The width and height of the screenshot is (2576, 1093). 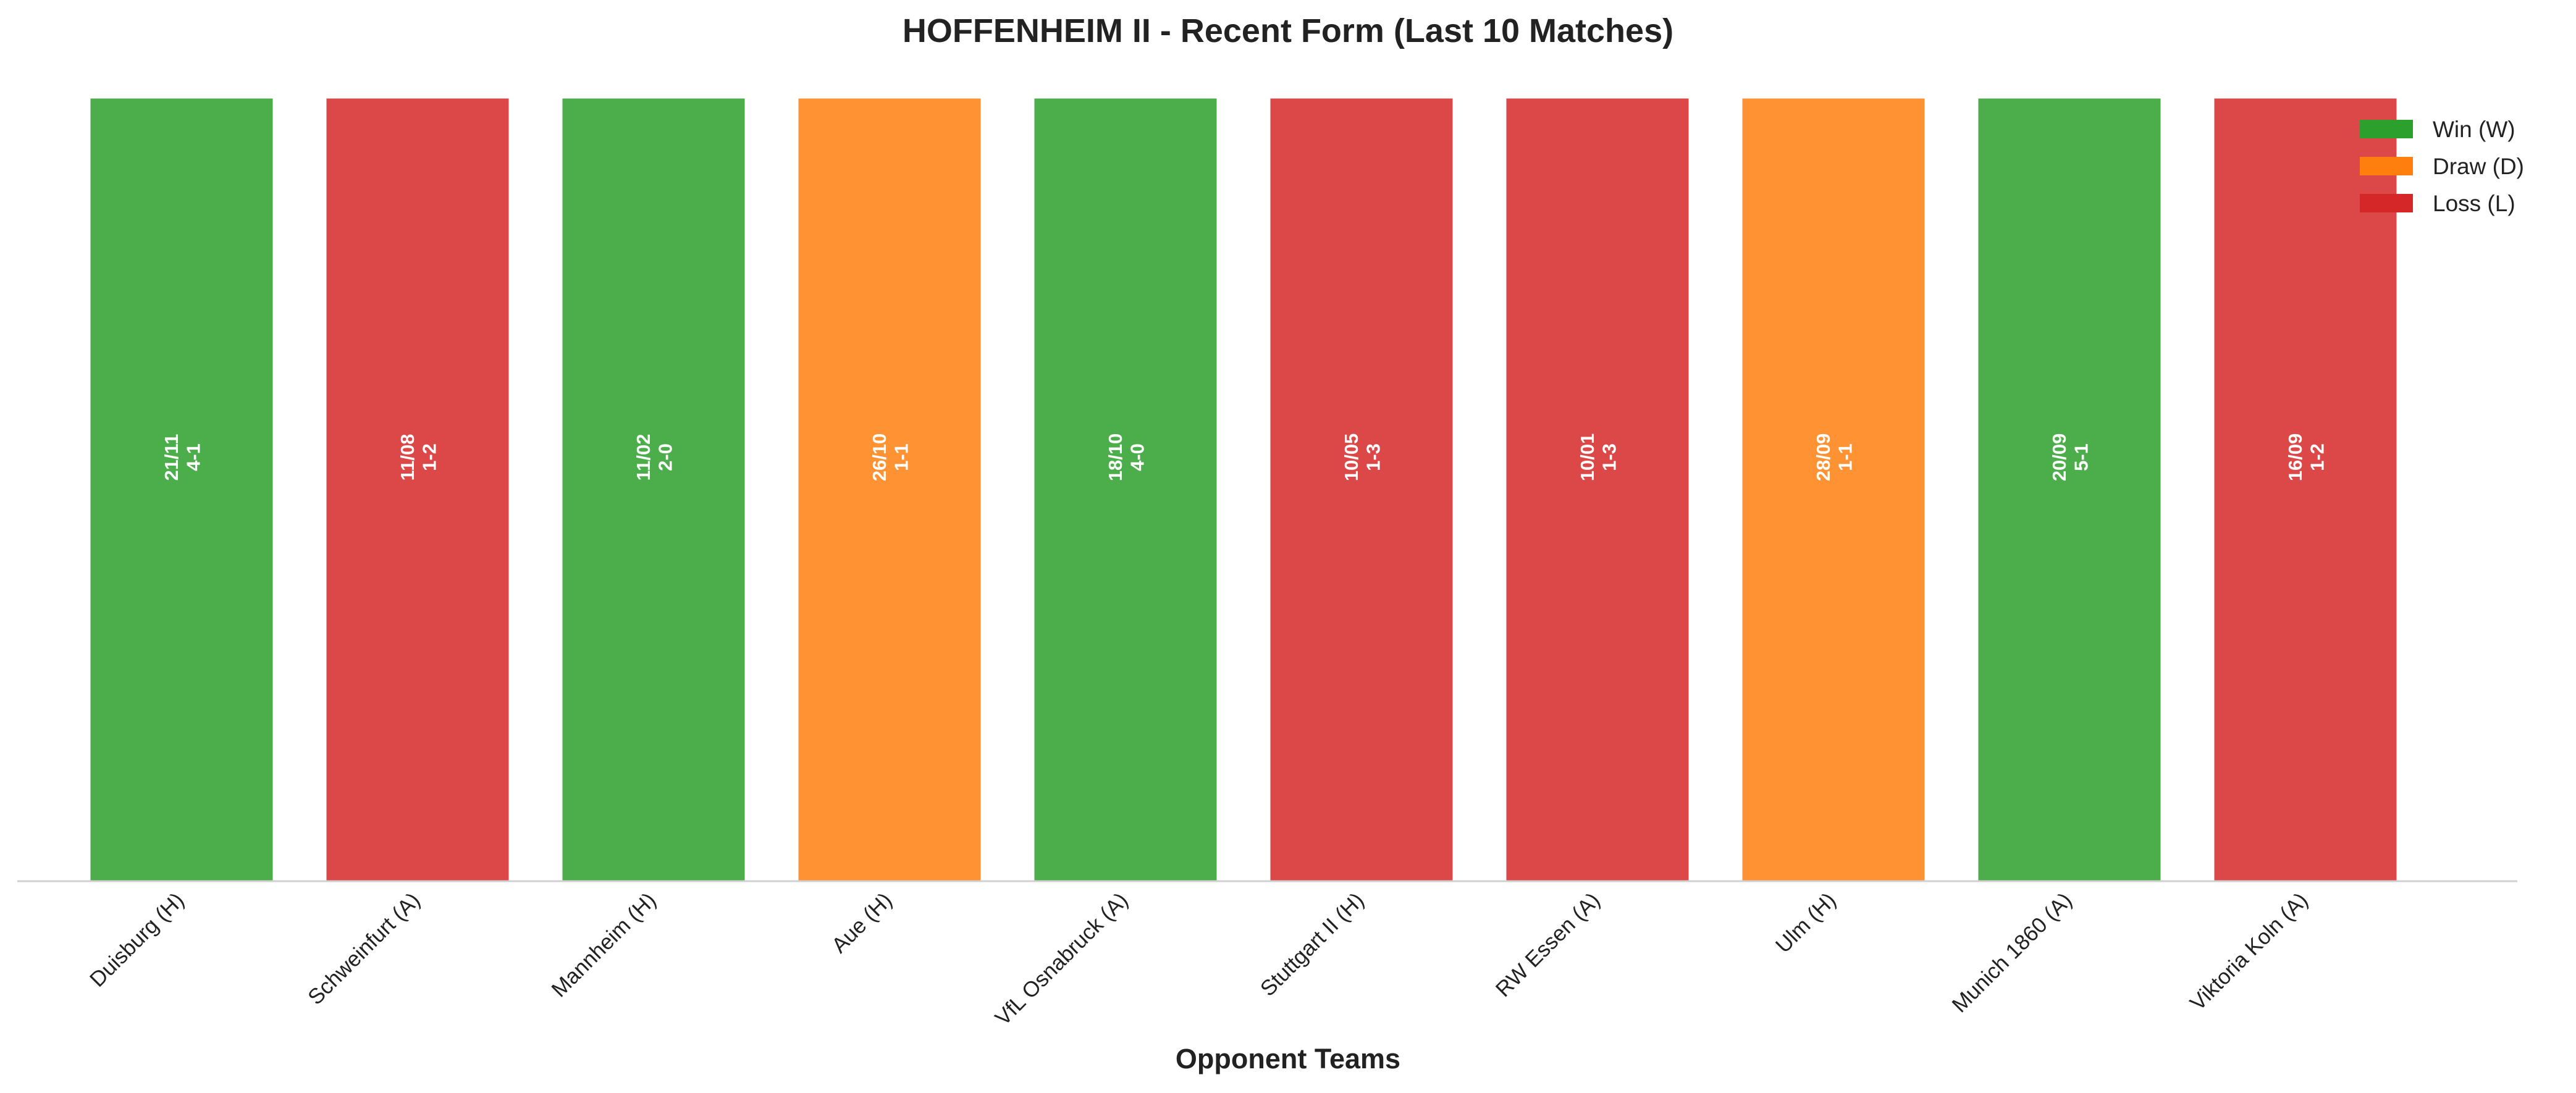 What do you see at coordinates (2386, 166) in the screenshot?
I see `legend-swatch-d` at bounding box center [2386, 166].